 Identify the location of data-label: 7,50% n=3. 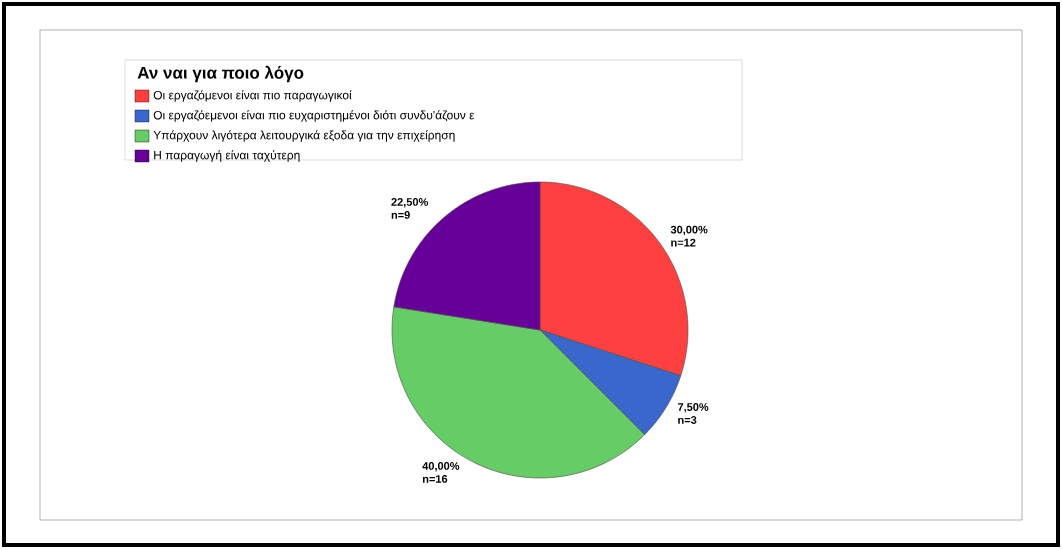
(693, 413).